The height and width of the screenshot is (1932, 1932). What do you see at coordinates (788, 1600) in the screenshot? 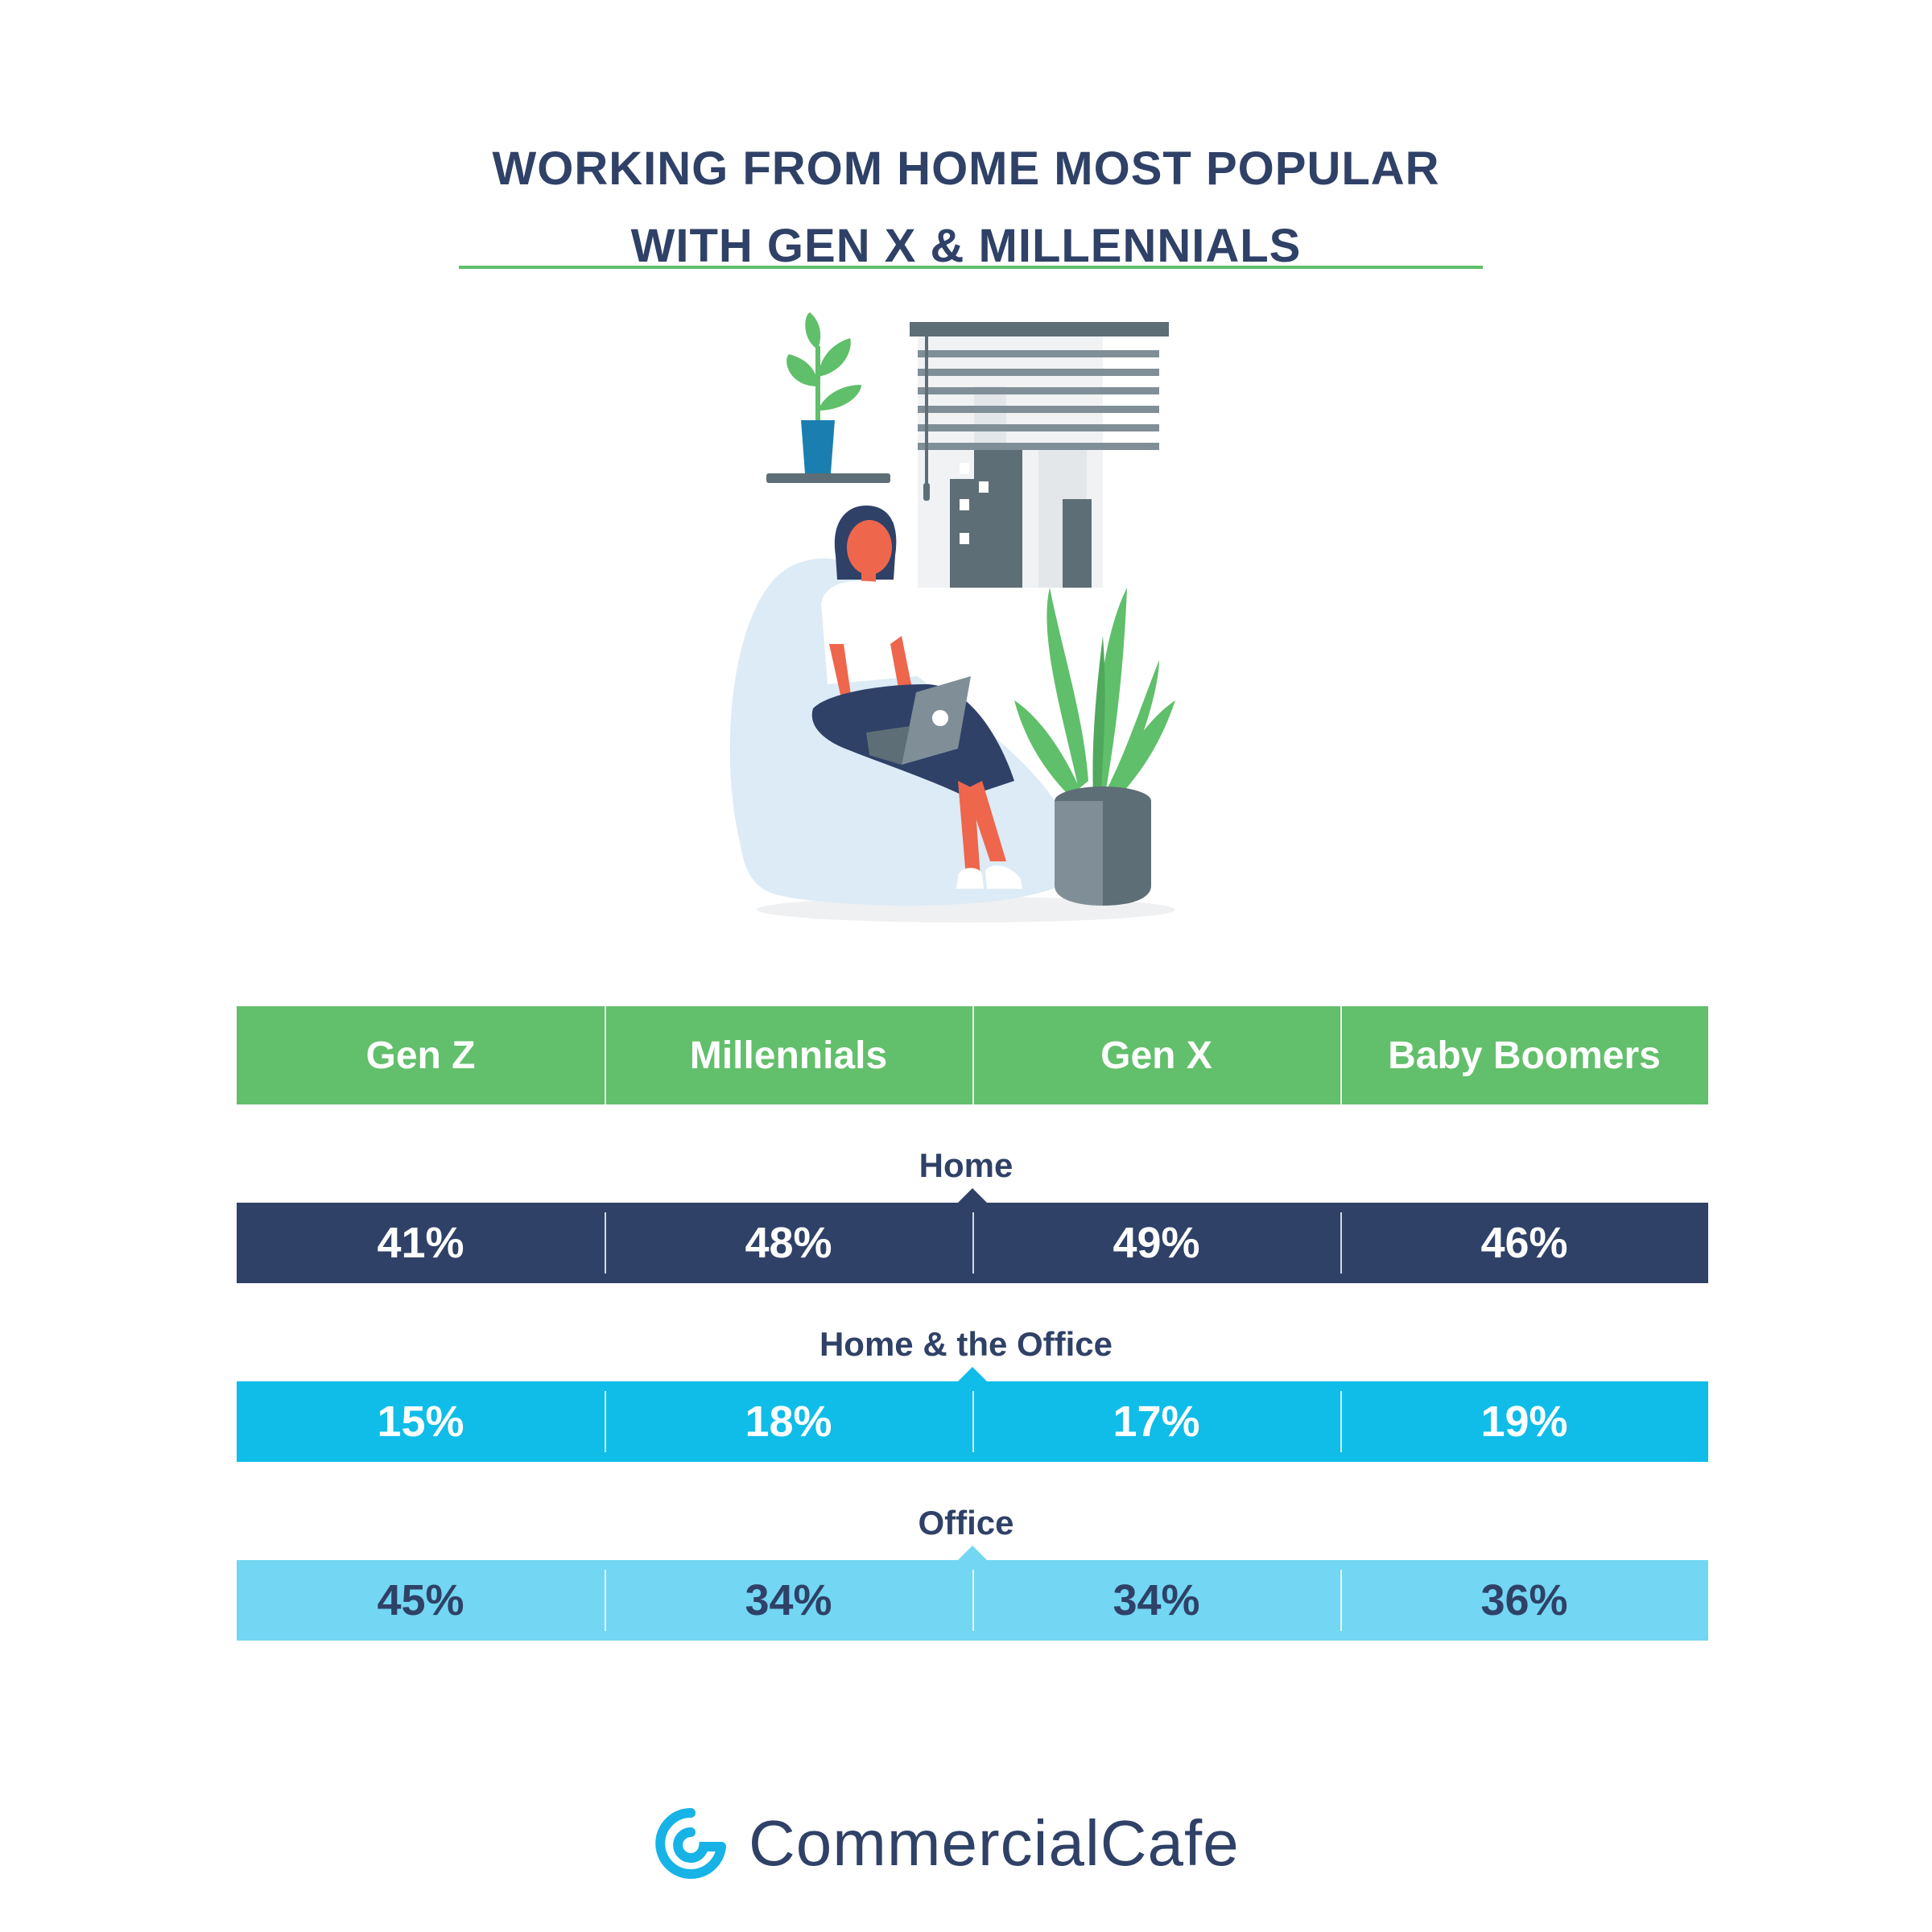
I see `value-office-millennials: 34%` at bounding box center [788, 1600].